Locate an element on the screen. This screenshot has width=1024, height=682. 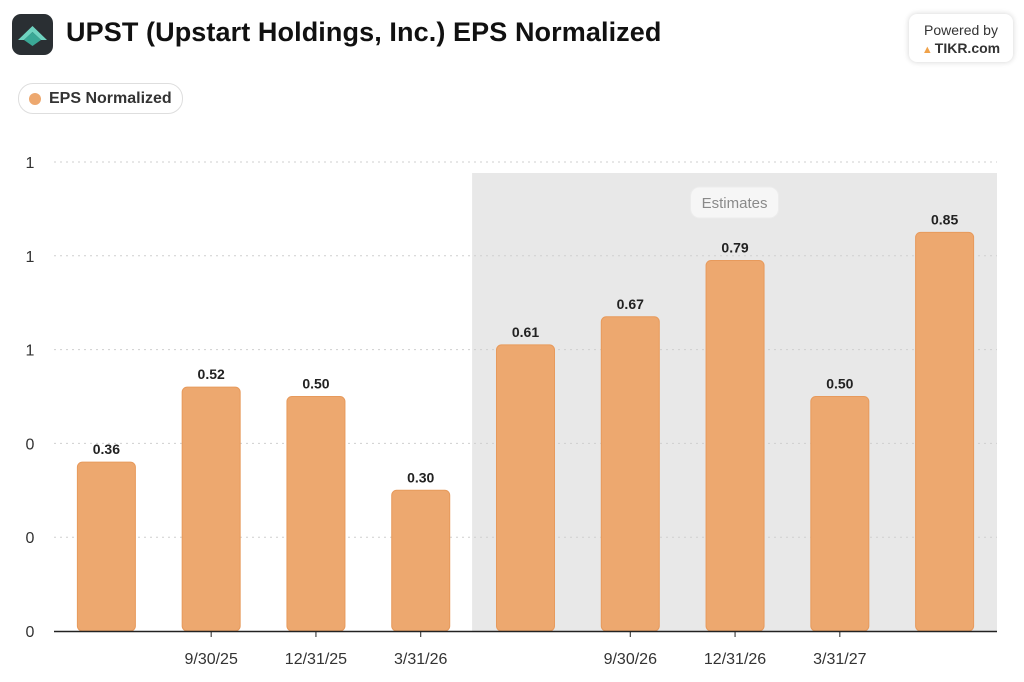
tikr-triangle-icon: ▲ is located at coordinates (927, 50).